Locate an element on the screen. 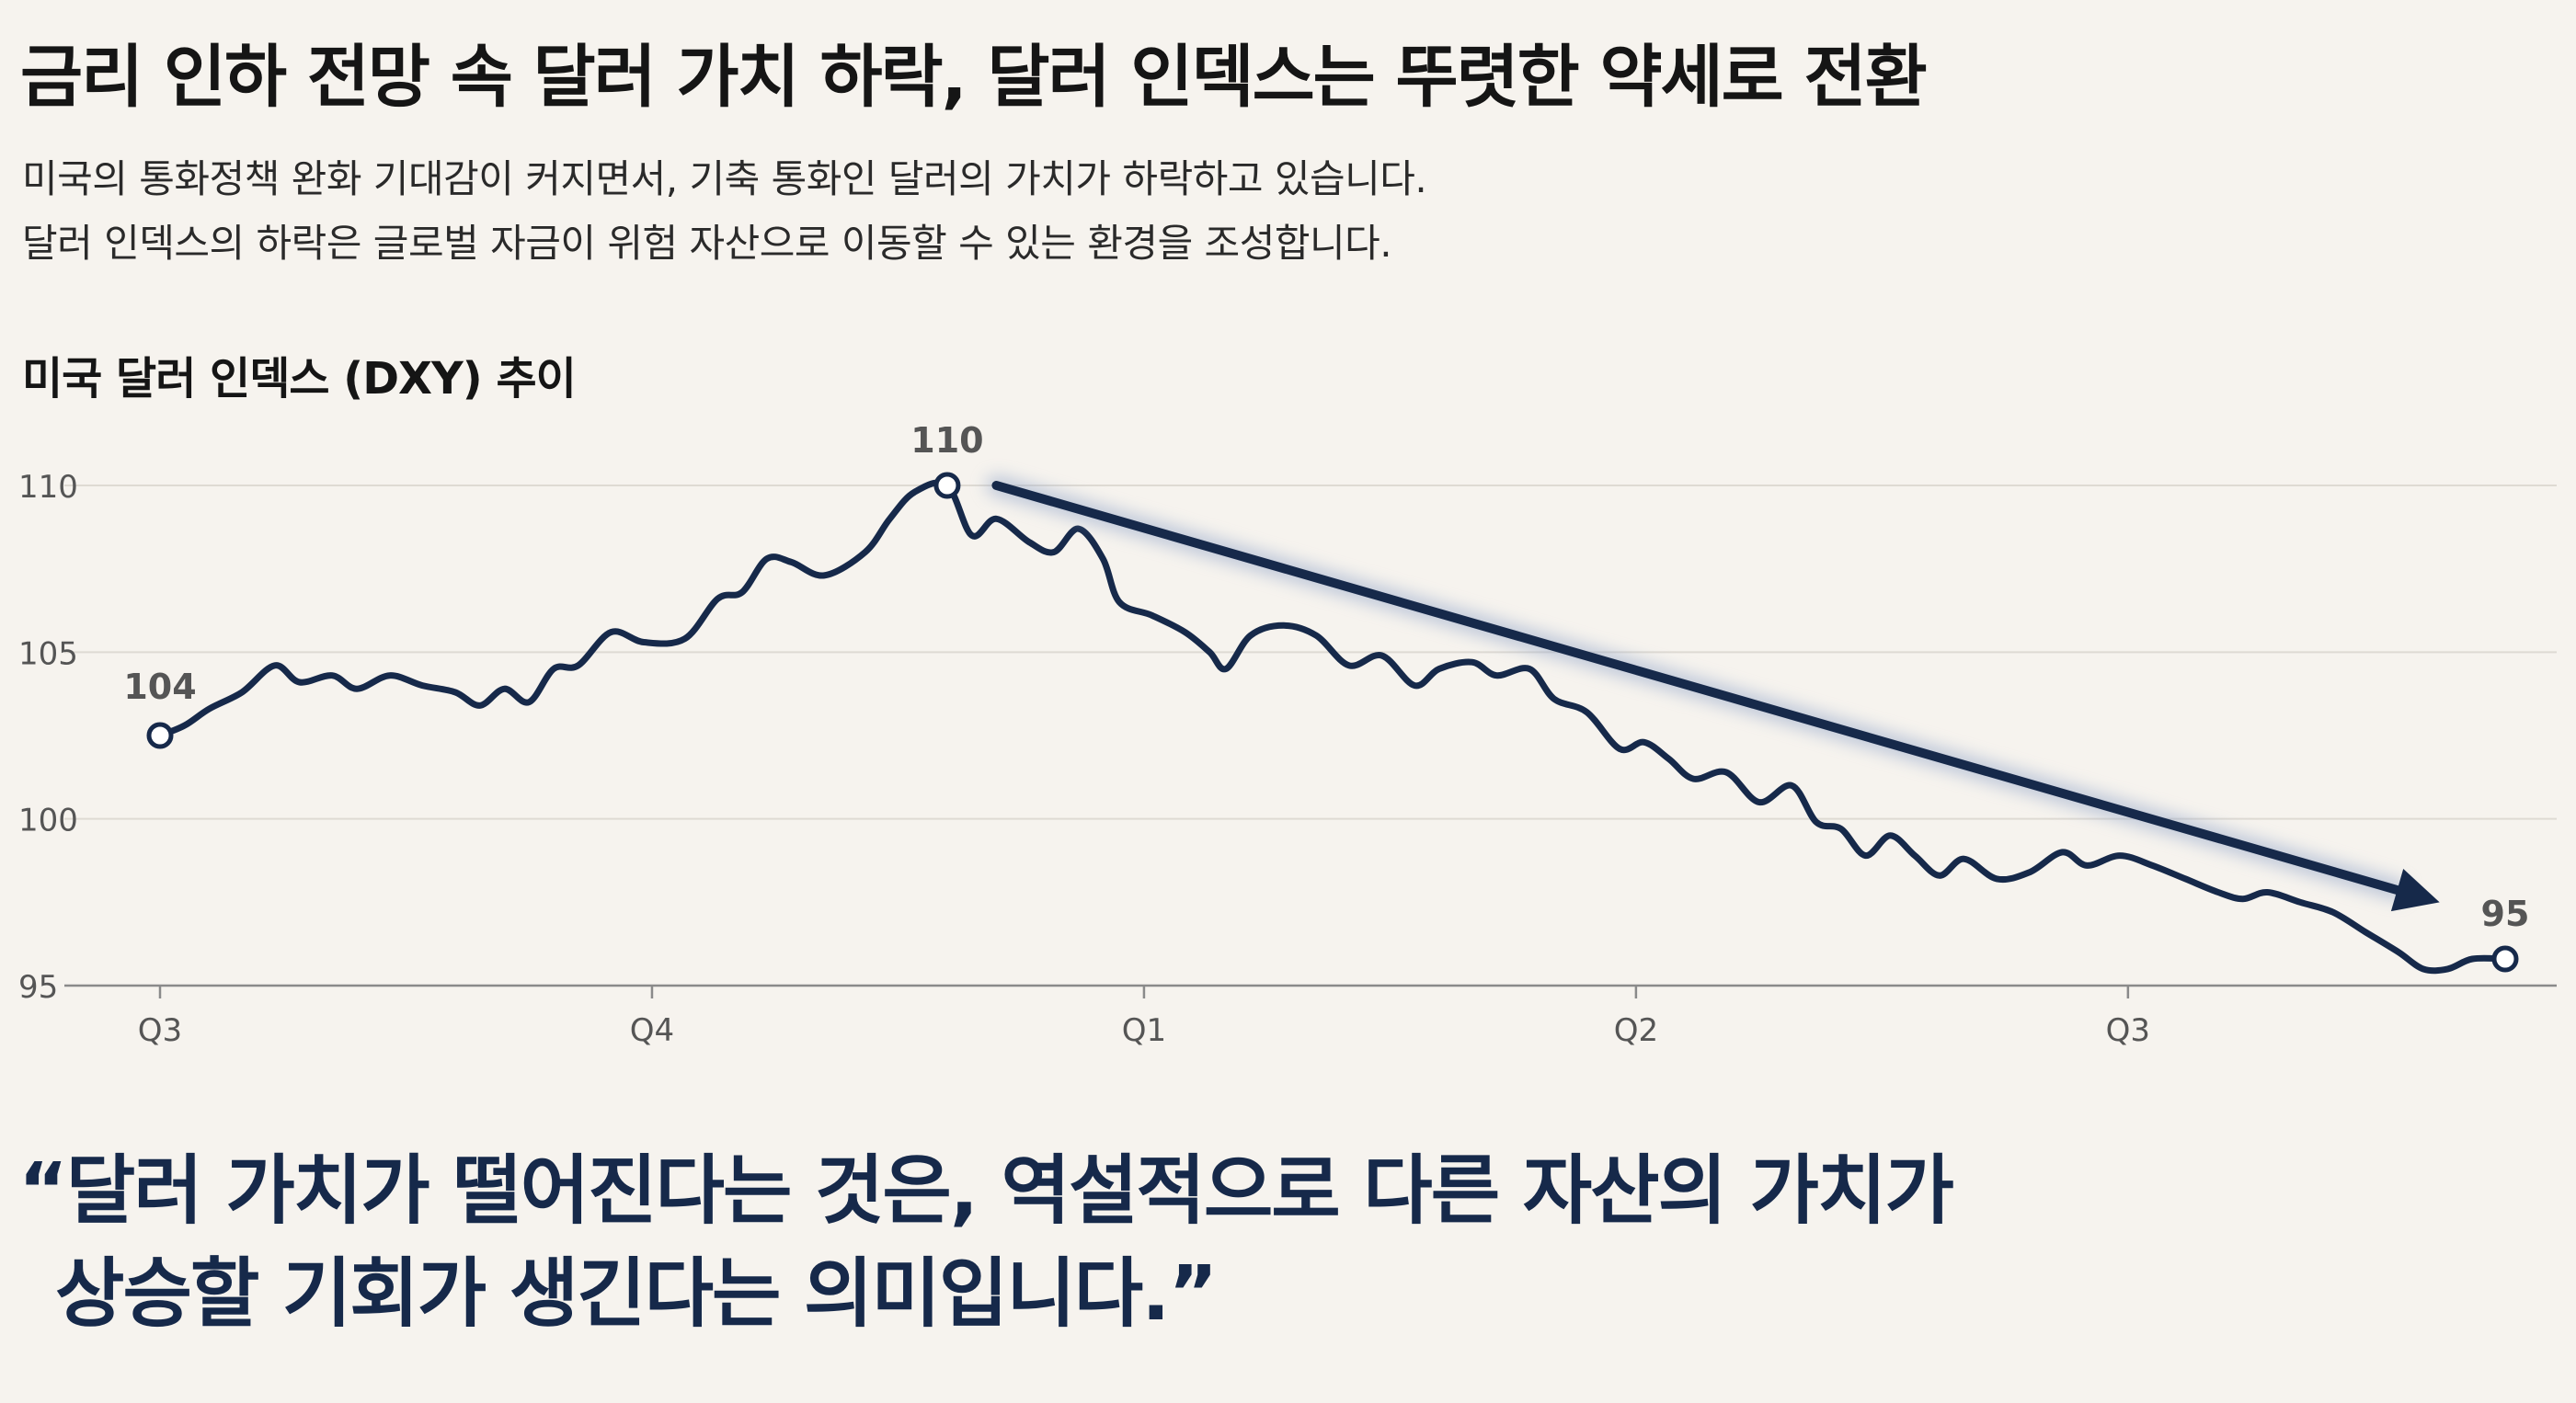 The width and height of the screenshot is (2576, 1403). y-tick-label-100: 100 is located at coordinates (48, 821).